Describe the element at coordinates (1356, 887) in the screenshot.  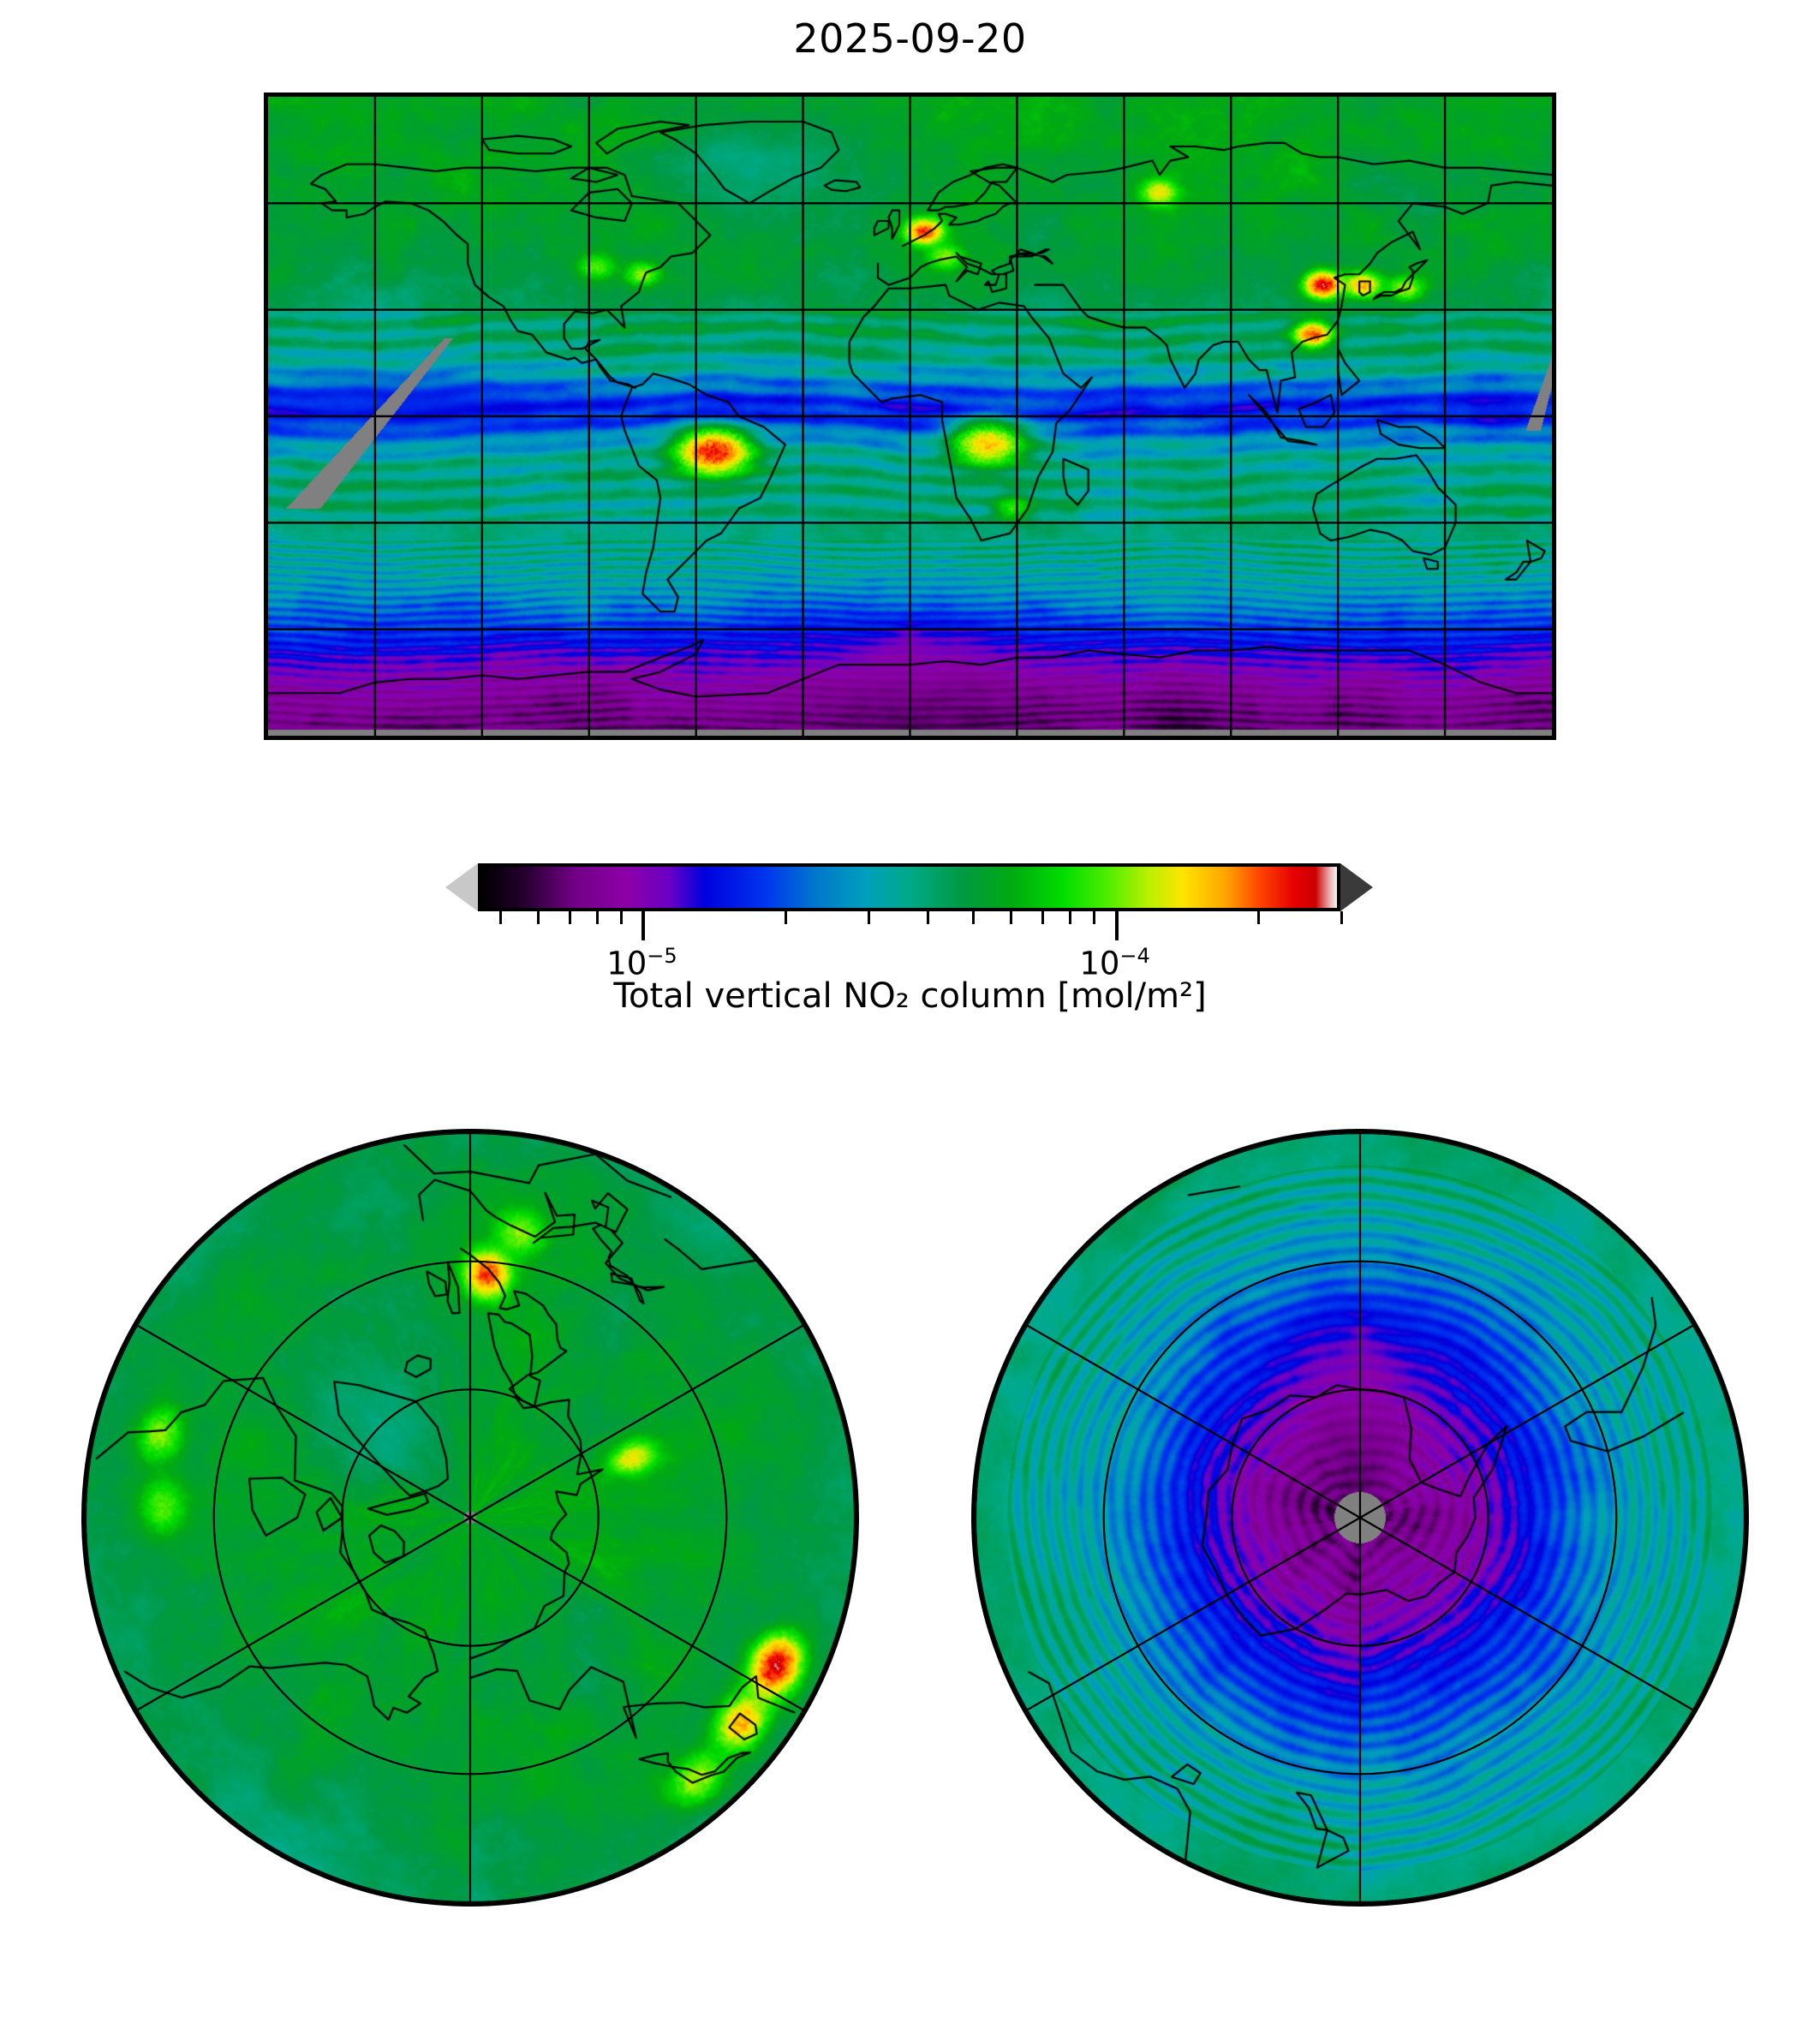
I see `colorbar-over-arrow` at that location.